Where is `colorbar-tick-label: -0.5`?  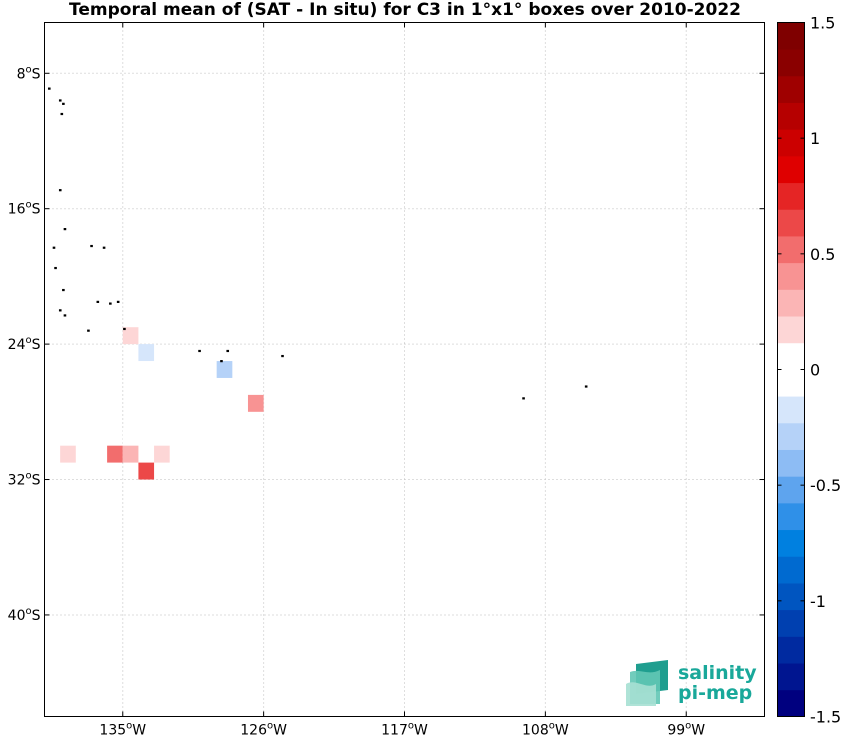
colorbar-tick-label: -0.5 is located at coordinates (825, 485).